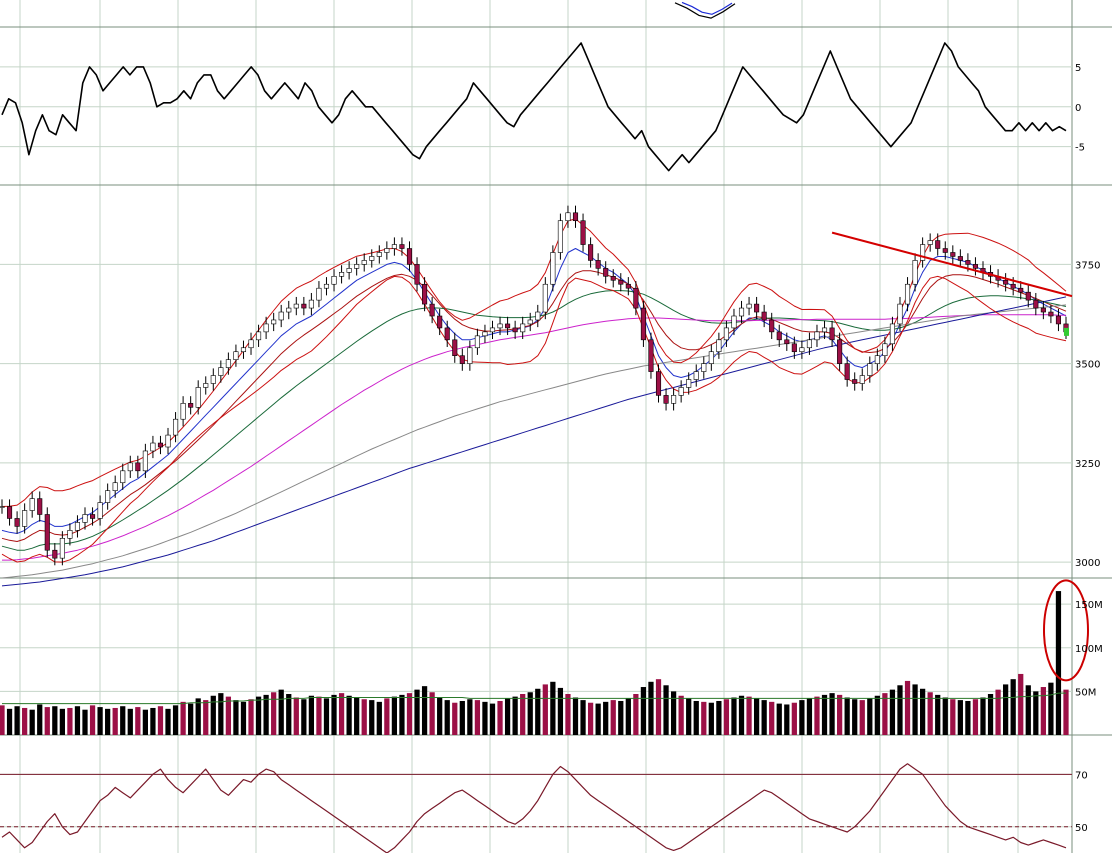  I want to click on top-indicator-line, so click(705, 10).